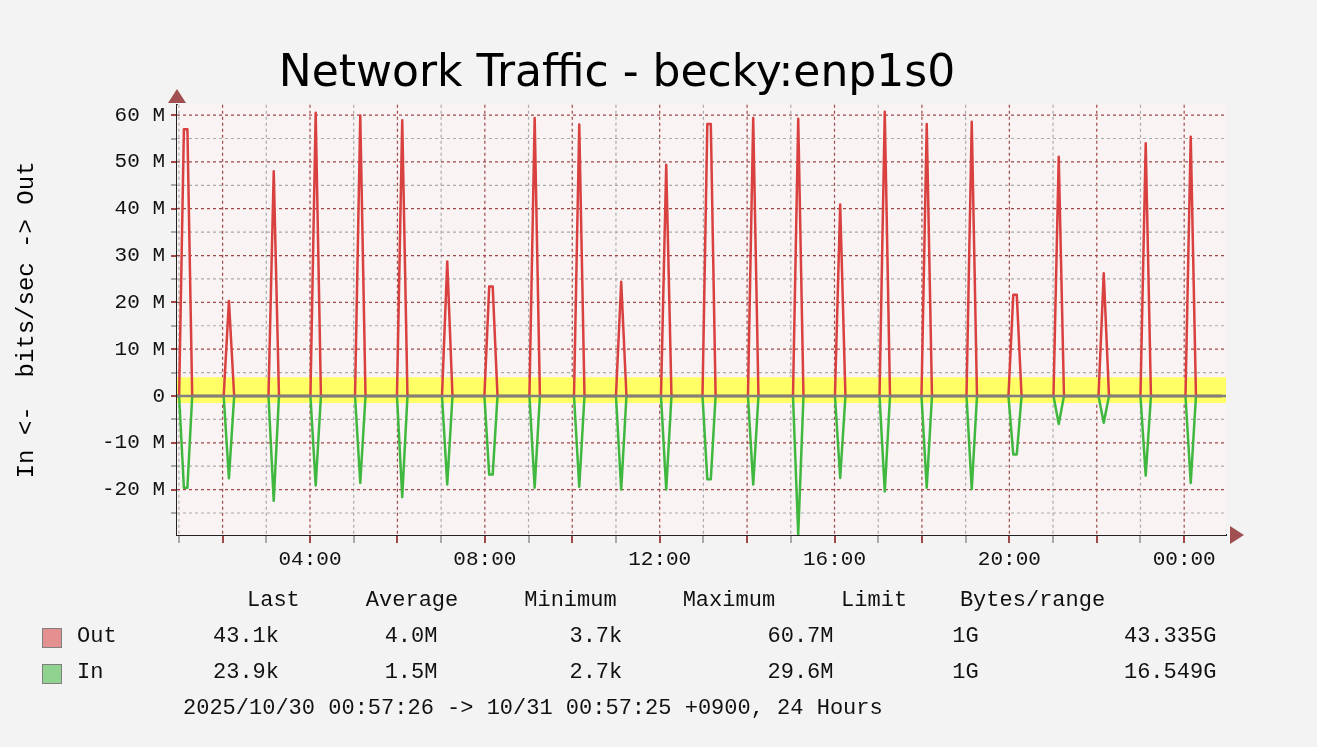 The width and height of the screenshot is (1317, 747). What do you see at coordinates (1009, 560) in the screenshot?
I see `x-tick-label: 20:00` at bounding box center [1009, 560].